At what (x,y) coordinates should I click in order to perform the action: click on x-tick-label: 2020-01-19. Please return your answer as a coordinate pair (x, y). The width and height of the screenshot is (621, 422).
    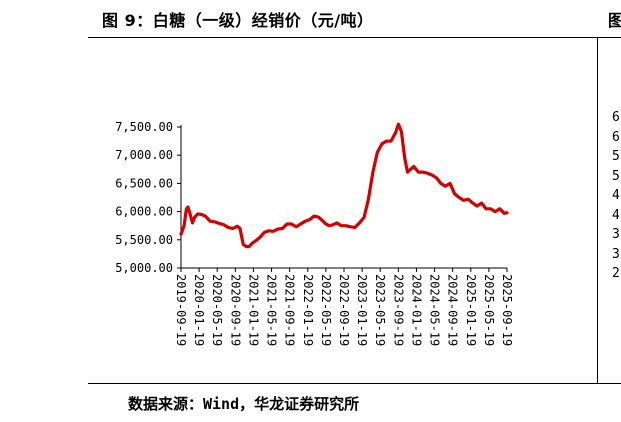
    Looking at the image, I should click on (199, 310).